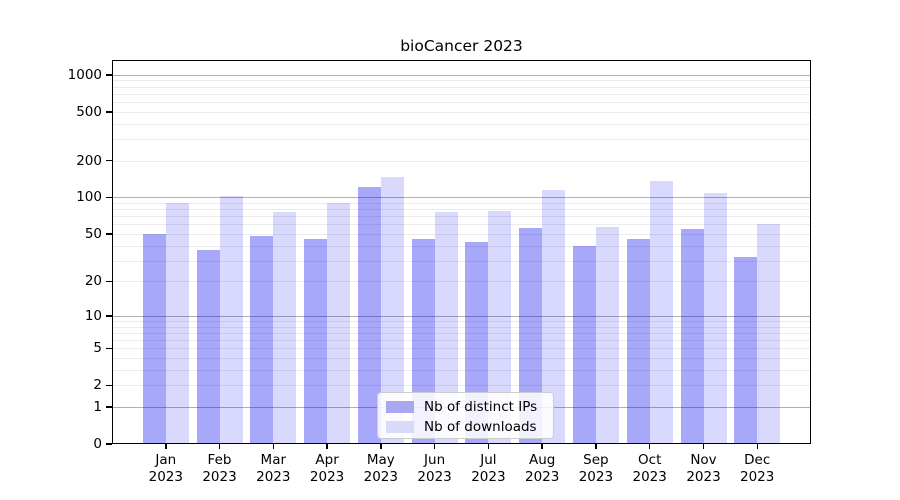  What do you see at coordinates (93, 233) in the screenshot?
I see `y-tick-label: 50` at bounding box center [93, 233].